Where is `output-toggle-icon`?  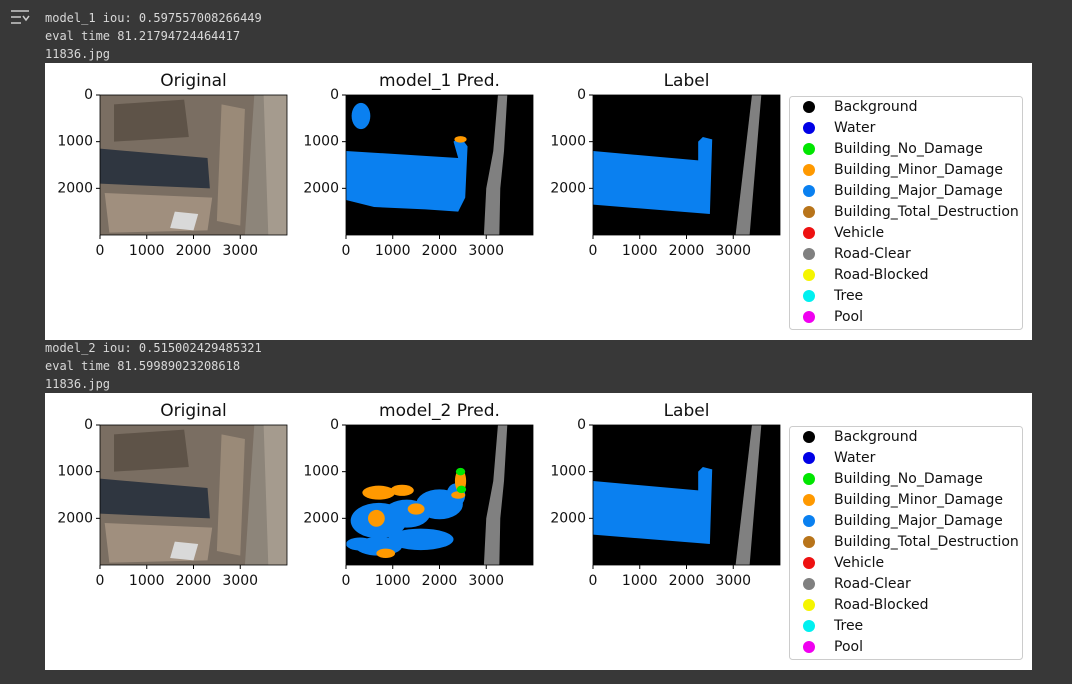
output-toggle-icon is located at coordinates (20, 17).